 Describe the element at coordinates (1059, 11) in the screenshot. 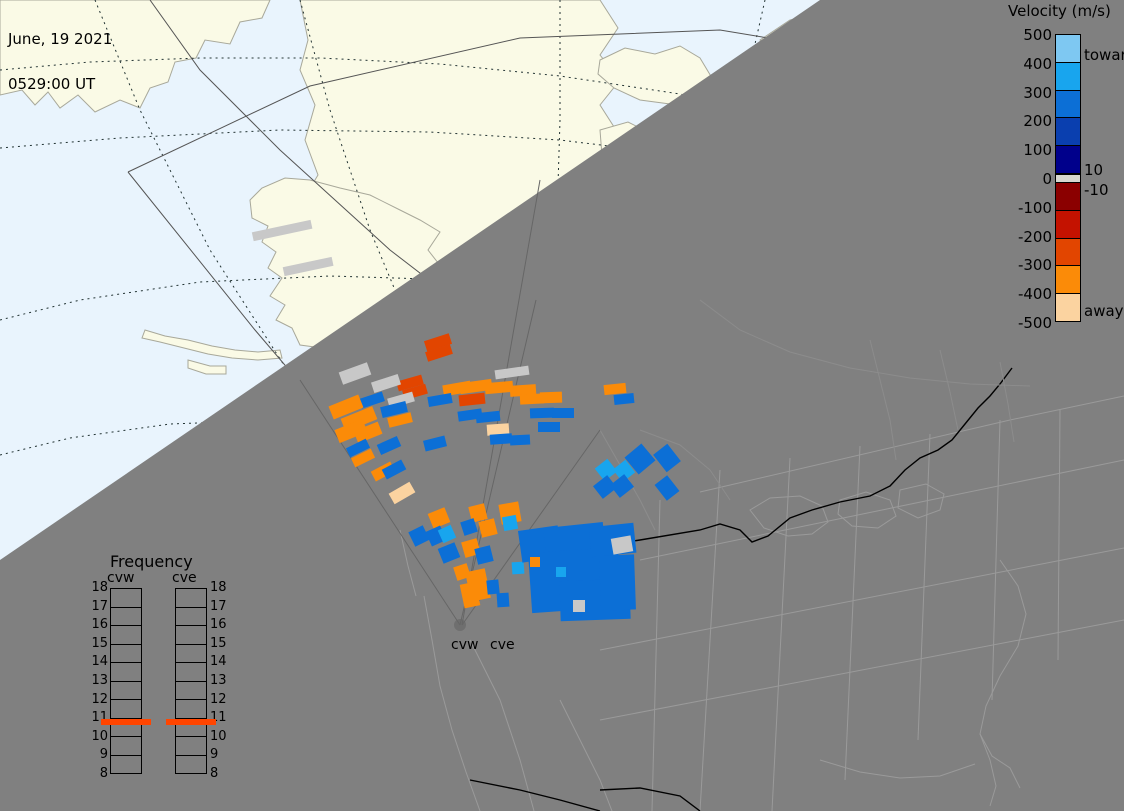

I see `velocity-colorbar-title: Velocity (m/s)` at that location.